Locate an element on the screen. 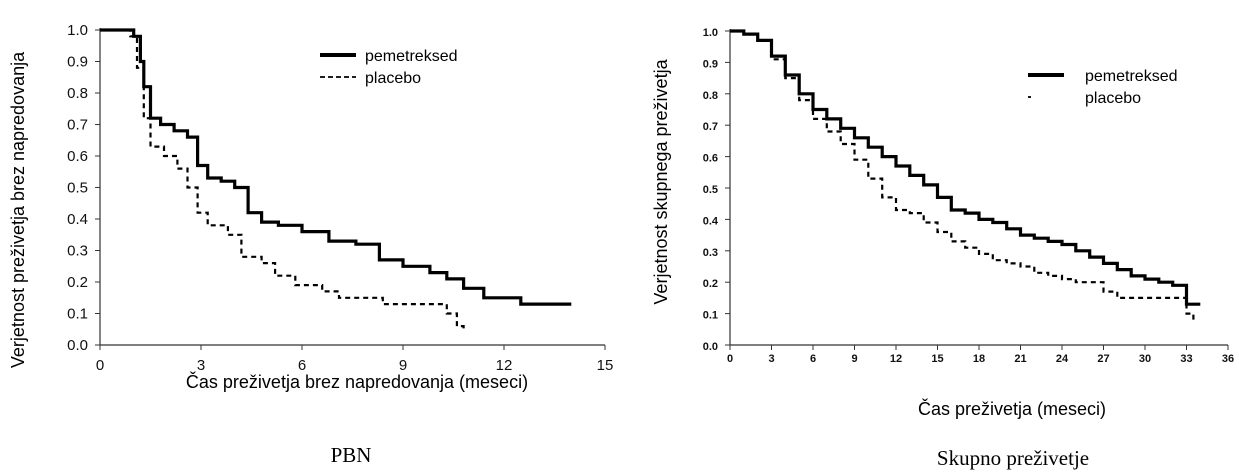 The height and width of the screenshot is (473, 1239). chart-os-xtick-label: 27 is located at coordinates (1103, 359).